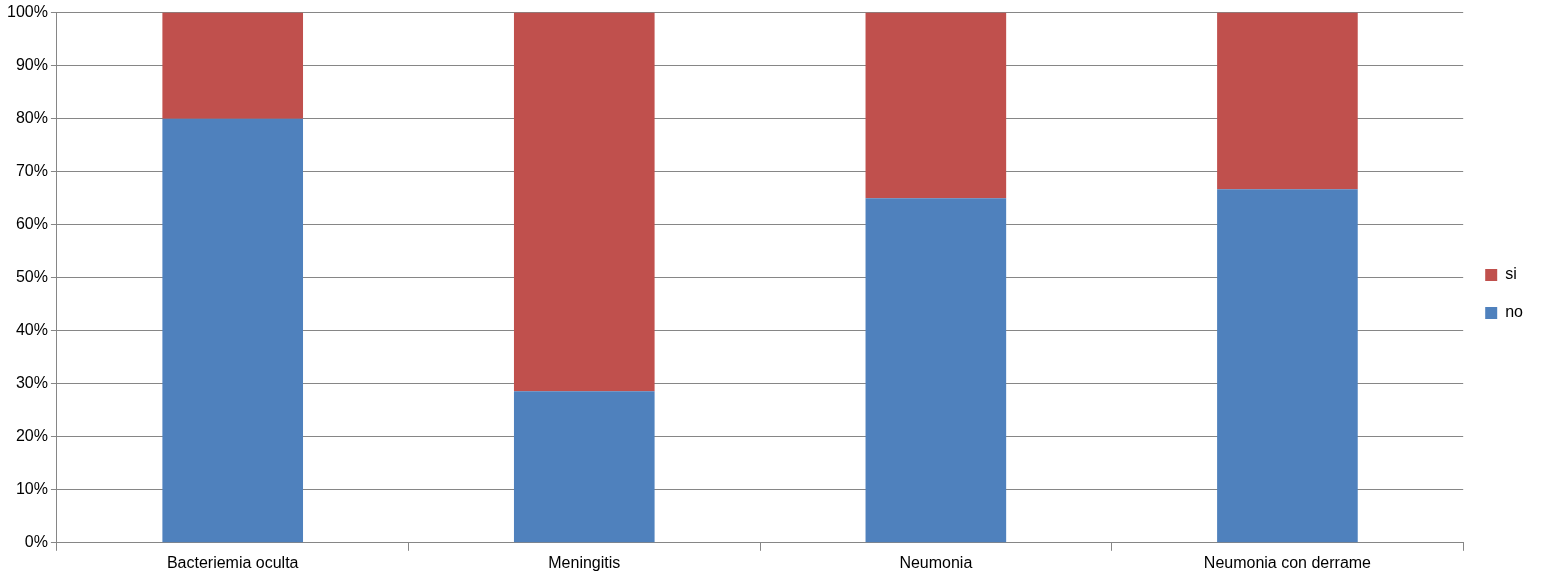 Image resolution: width=1543 pixels, height=578 pixels. I want to click on legend-label: si, so click(1511, 274).